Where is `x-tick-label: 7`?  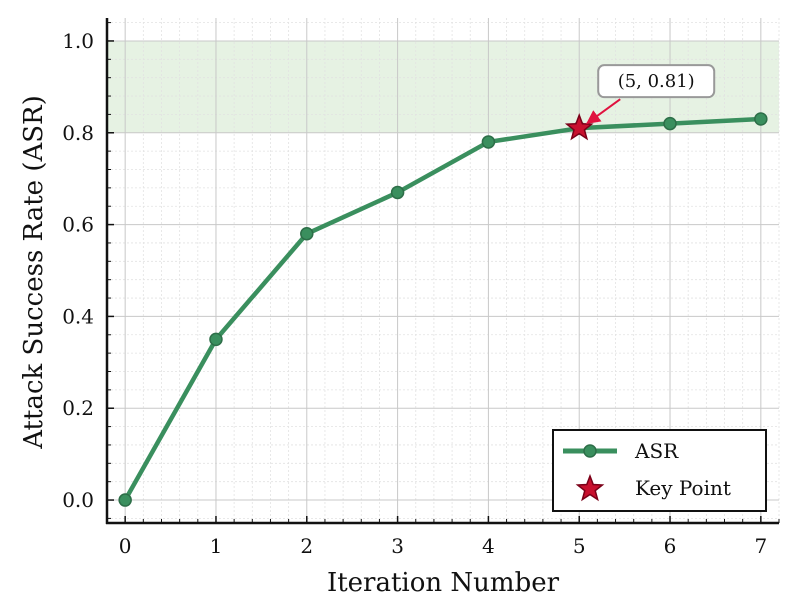 x-tick-label: 7 is located at coordinates (760, 546).